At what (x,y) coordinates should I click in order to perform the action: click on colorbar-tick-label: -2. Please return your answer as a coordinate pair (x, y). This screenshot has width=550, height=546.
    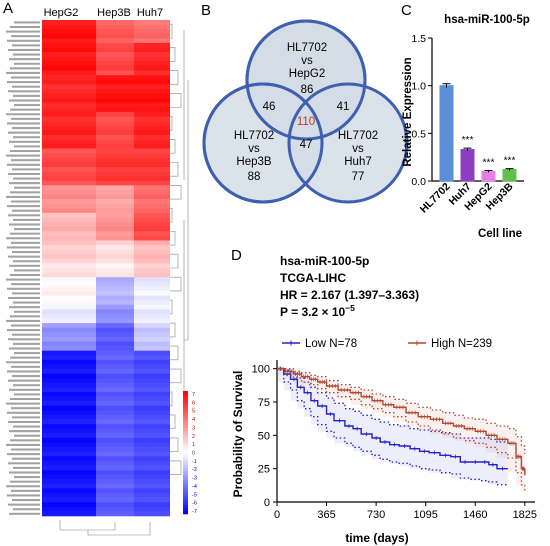
    Looking at the image, I should click on (194, 470).